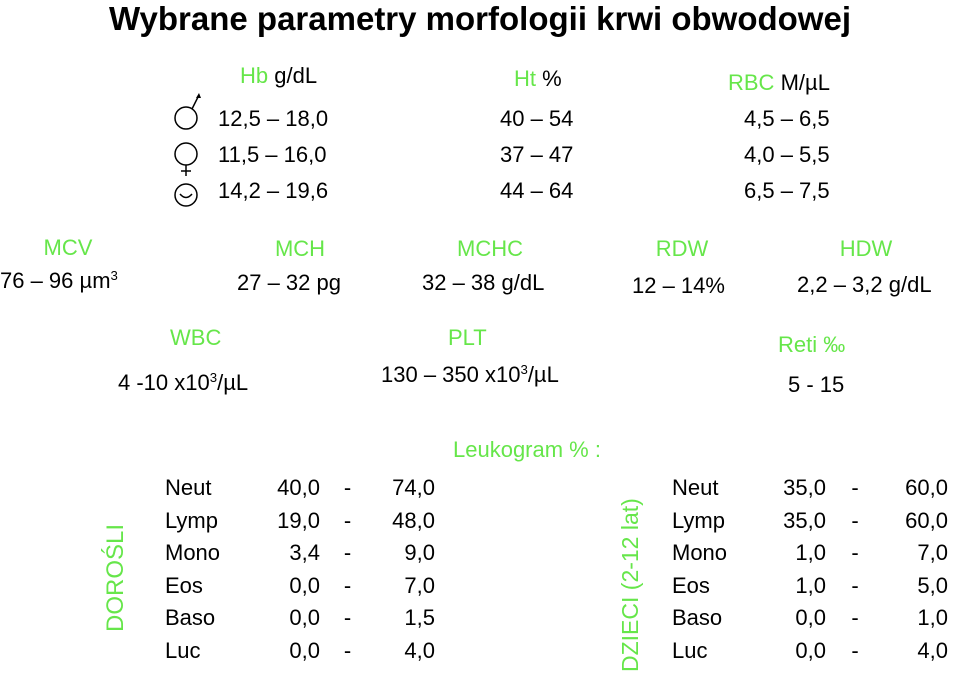 The width and height of the screenshot is (960, 673). Describe the element at coordinates (537, 154) in the screenshot. I see `ht-female-value: 37 – 47` at that location.